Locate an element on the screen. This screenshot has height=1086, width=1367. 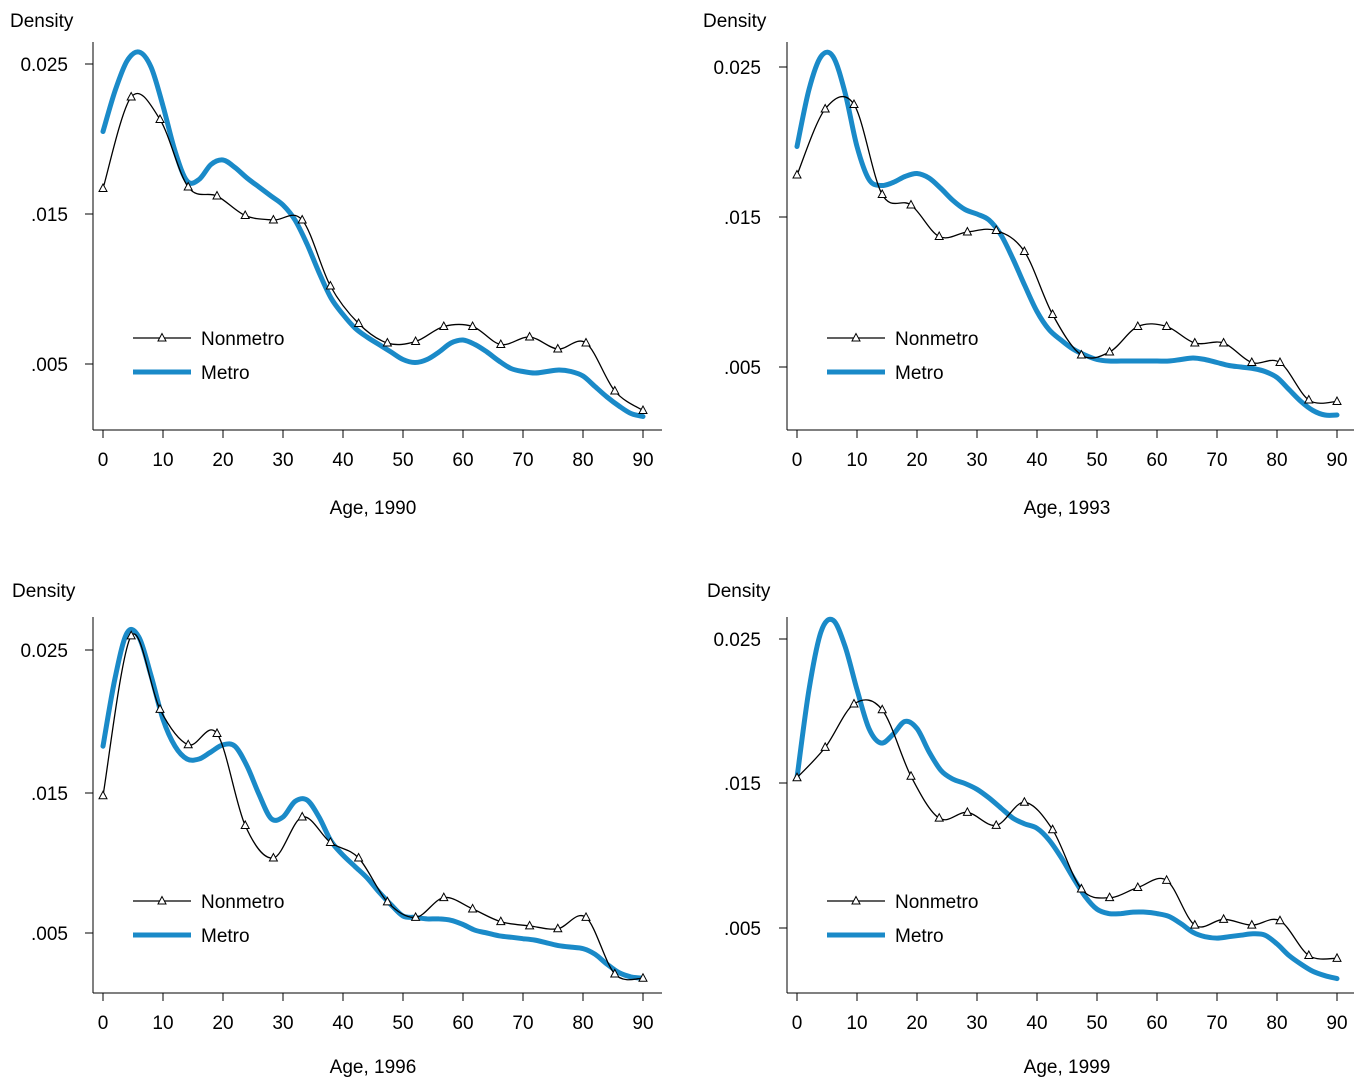
x-tick-label: 80 is located at coordinates (1276, 460).